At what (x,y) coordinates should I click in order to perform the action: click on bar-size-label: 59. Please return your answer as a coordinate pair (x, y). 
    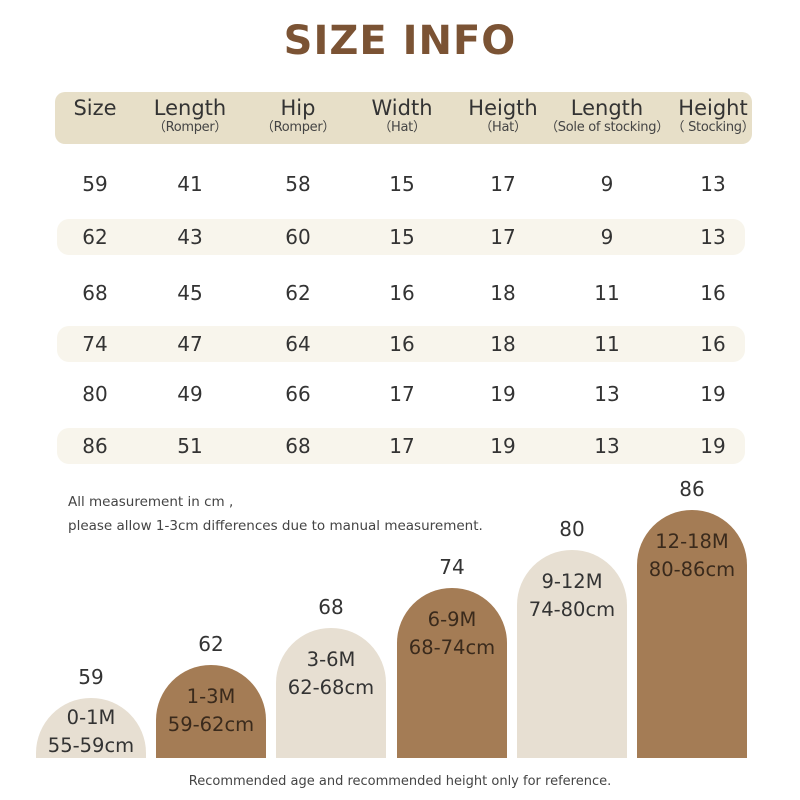
    Looking at the image, I should click on (91, 677).